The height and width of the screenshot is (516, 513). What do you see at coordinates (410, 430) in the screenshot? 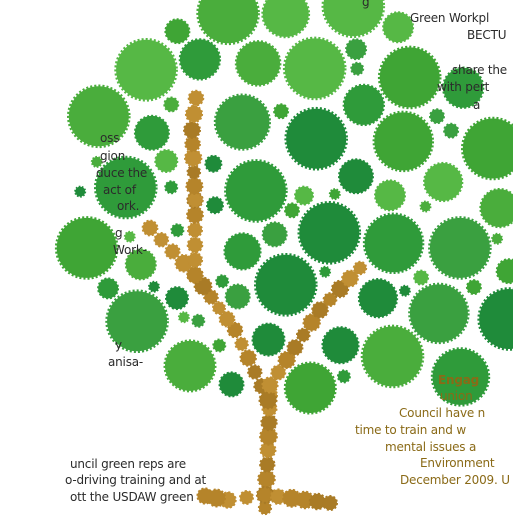
I see `bottom-right-line: time to train and w` at bounding box center [410, 430].